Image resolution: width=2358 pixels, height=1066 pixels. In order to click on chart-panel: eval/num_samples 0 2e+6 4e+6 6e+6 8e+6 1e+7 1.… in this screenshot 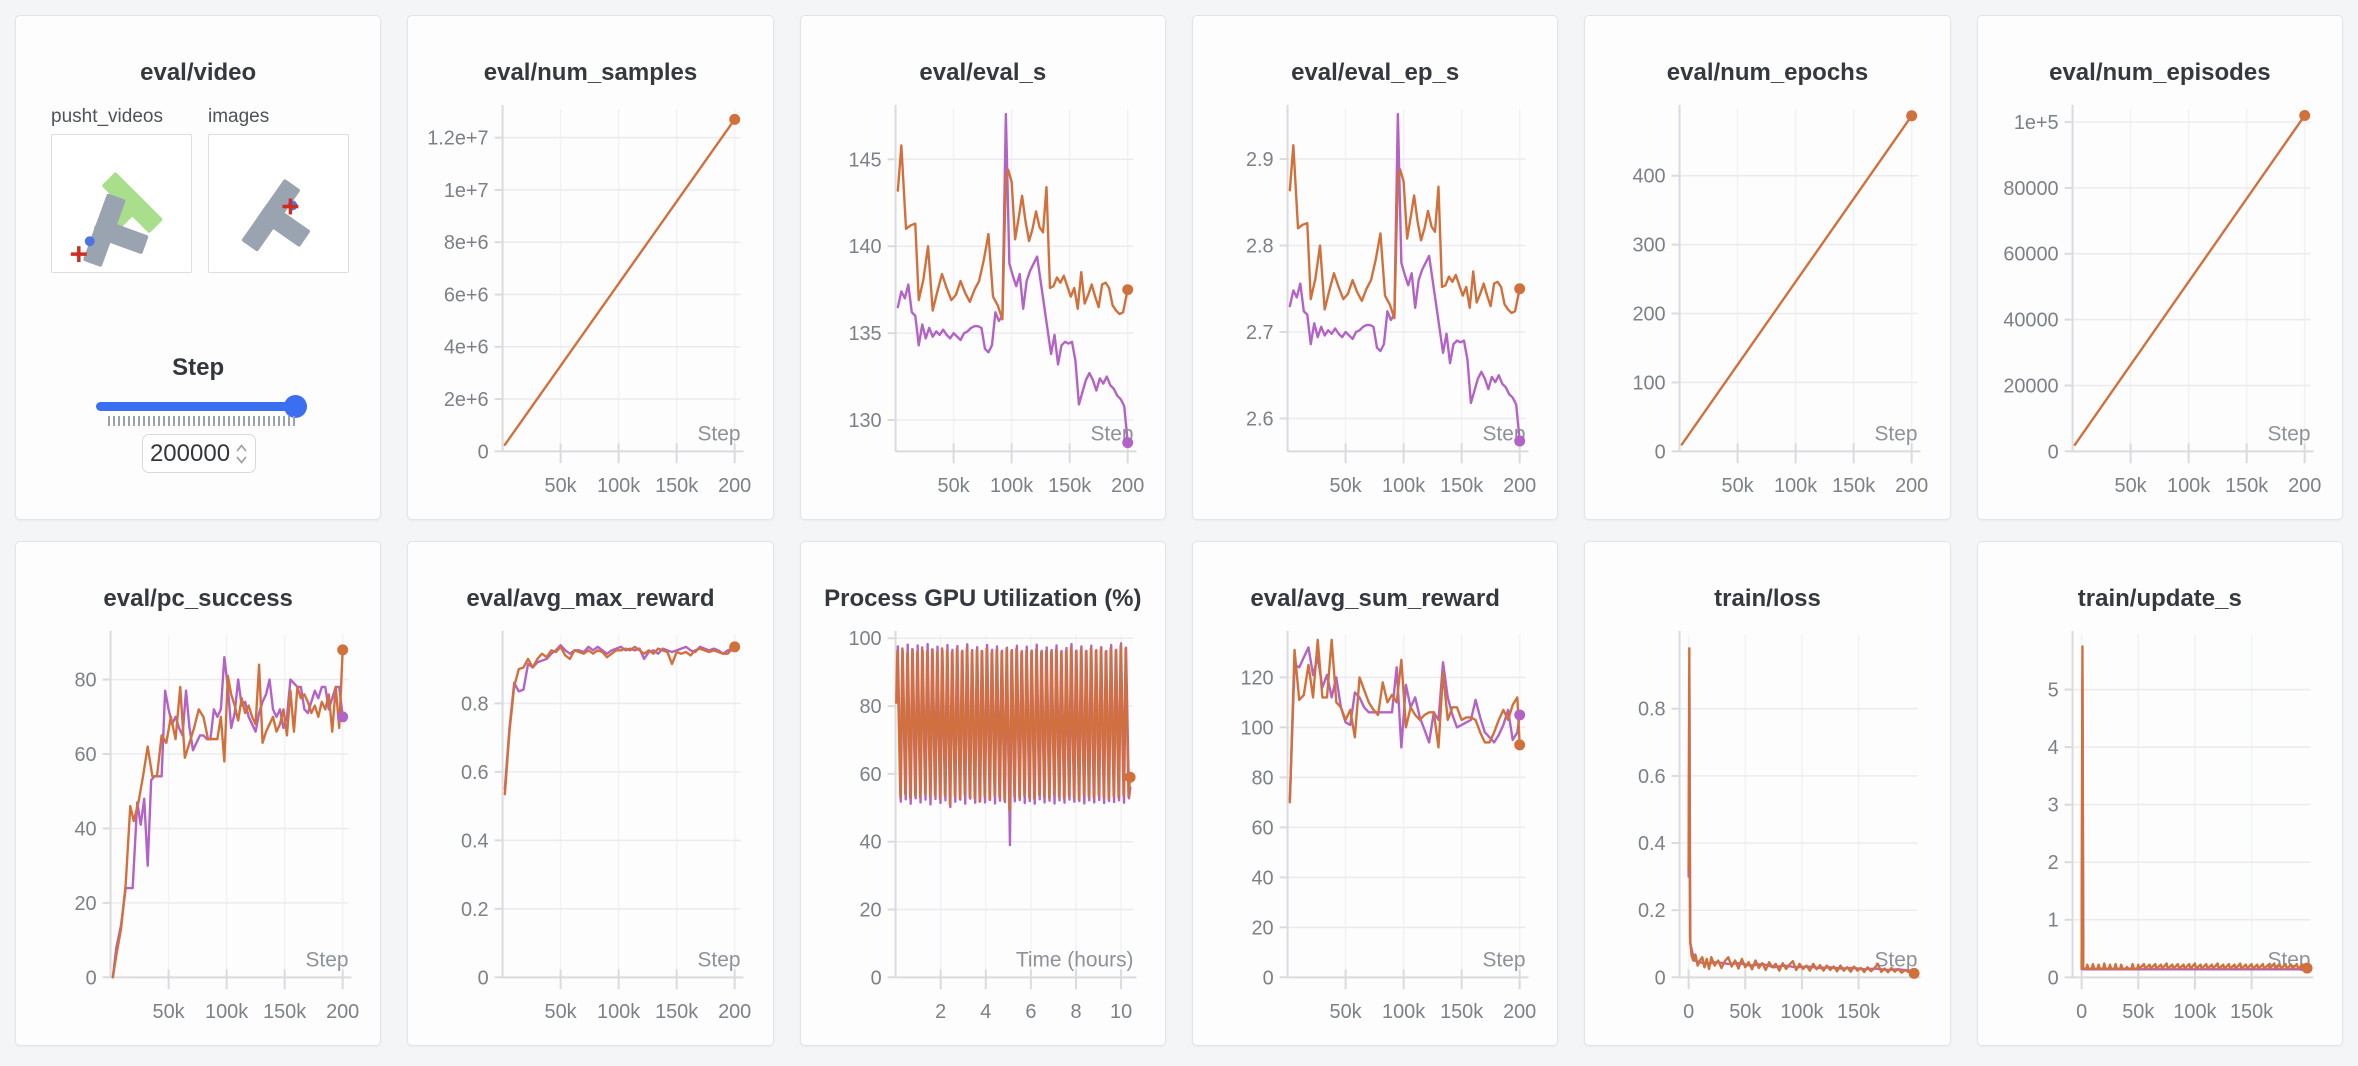, I will do `click(590, 267)`.